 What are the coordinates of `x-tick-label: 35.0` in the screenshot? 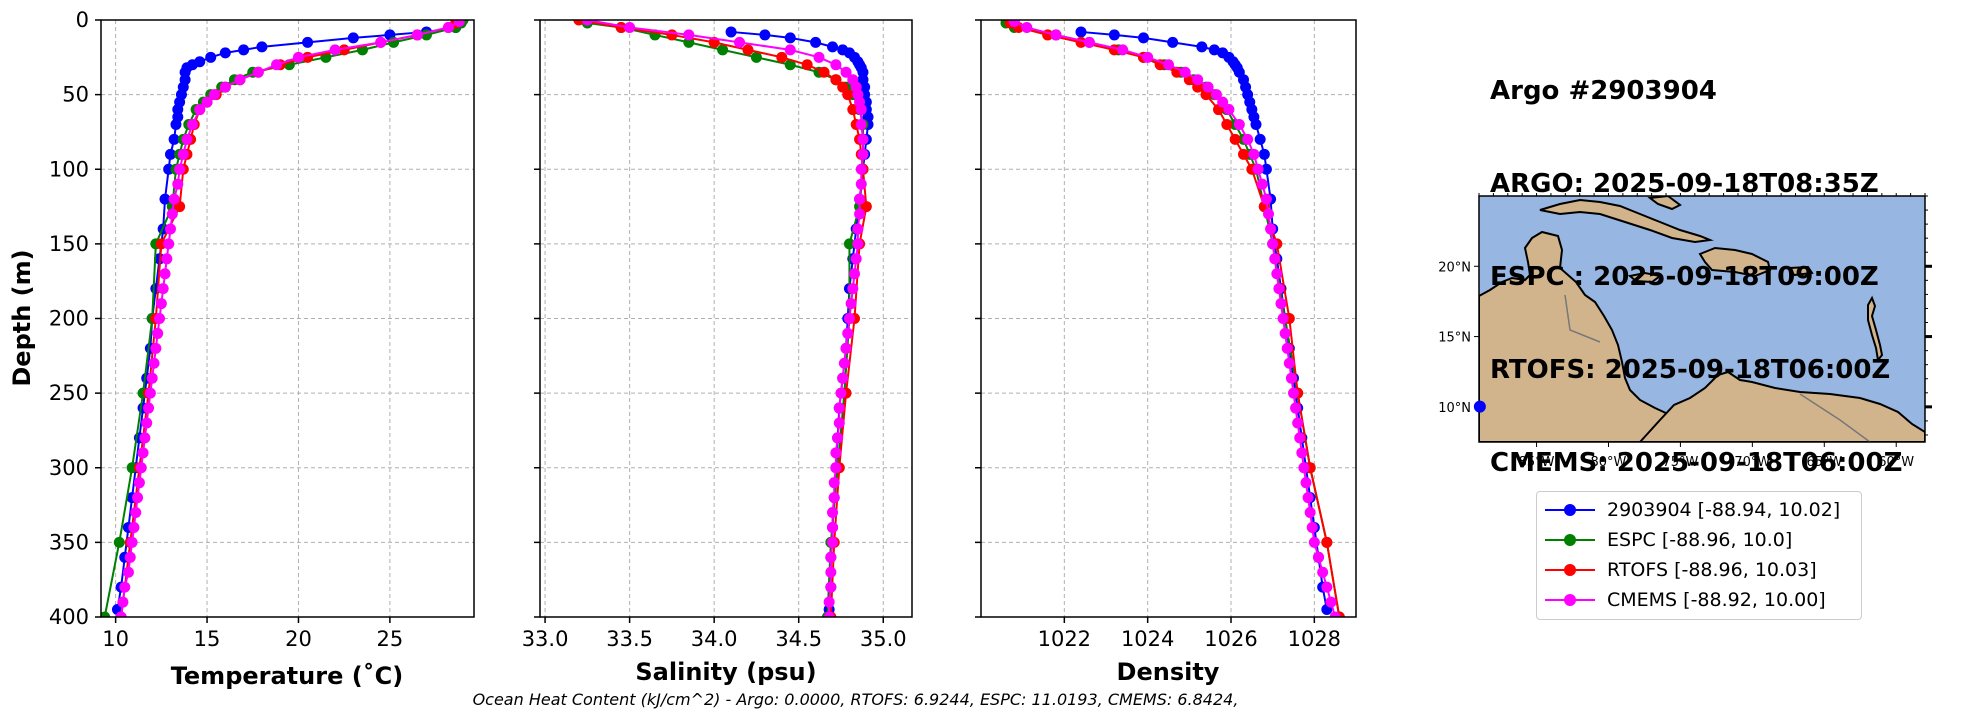 It's located at (883, 639).